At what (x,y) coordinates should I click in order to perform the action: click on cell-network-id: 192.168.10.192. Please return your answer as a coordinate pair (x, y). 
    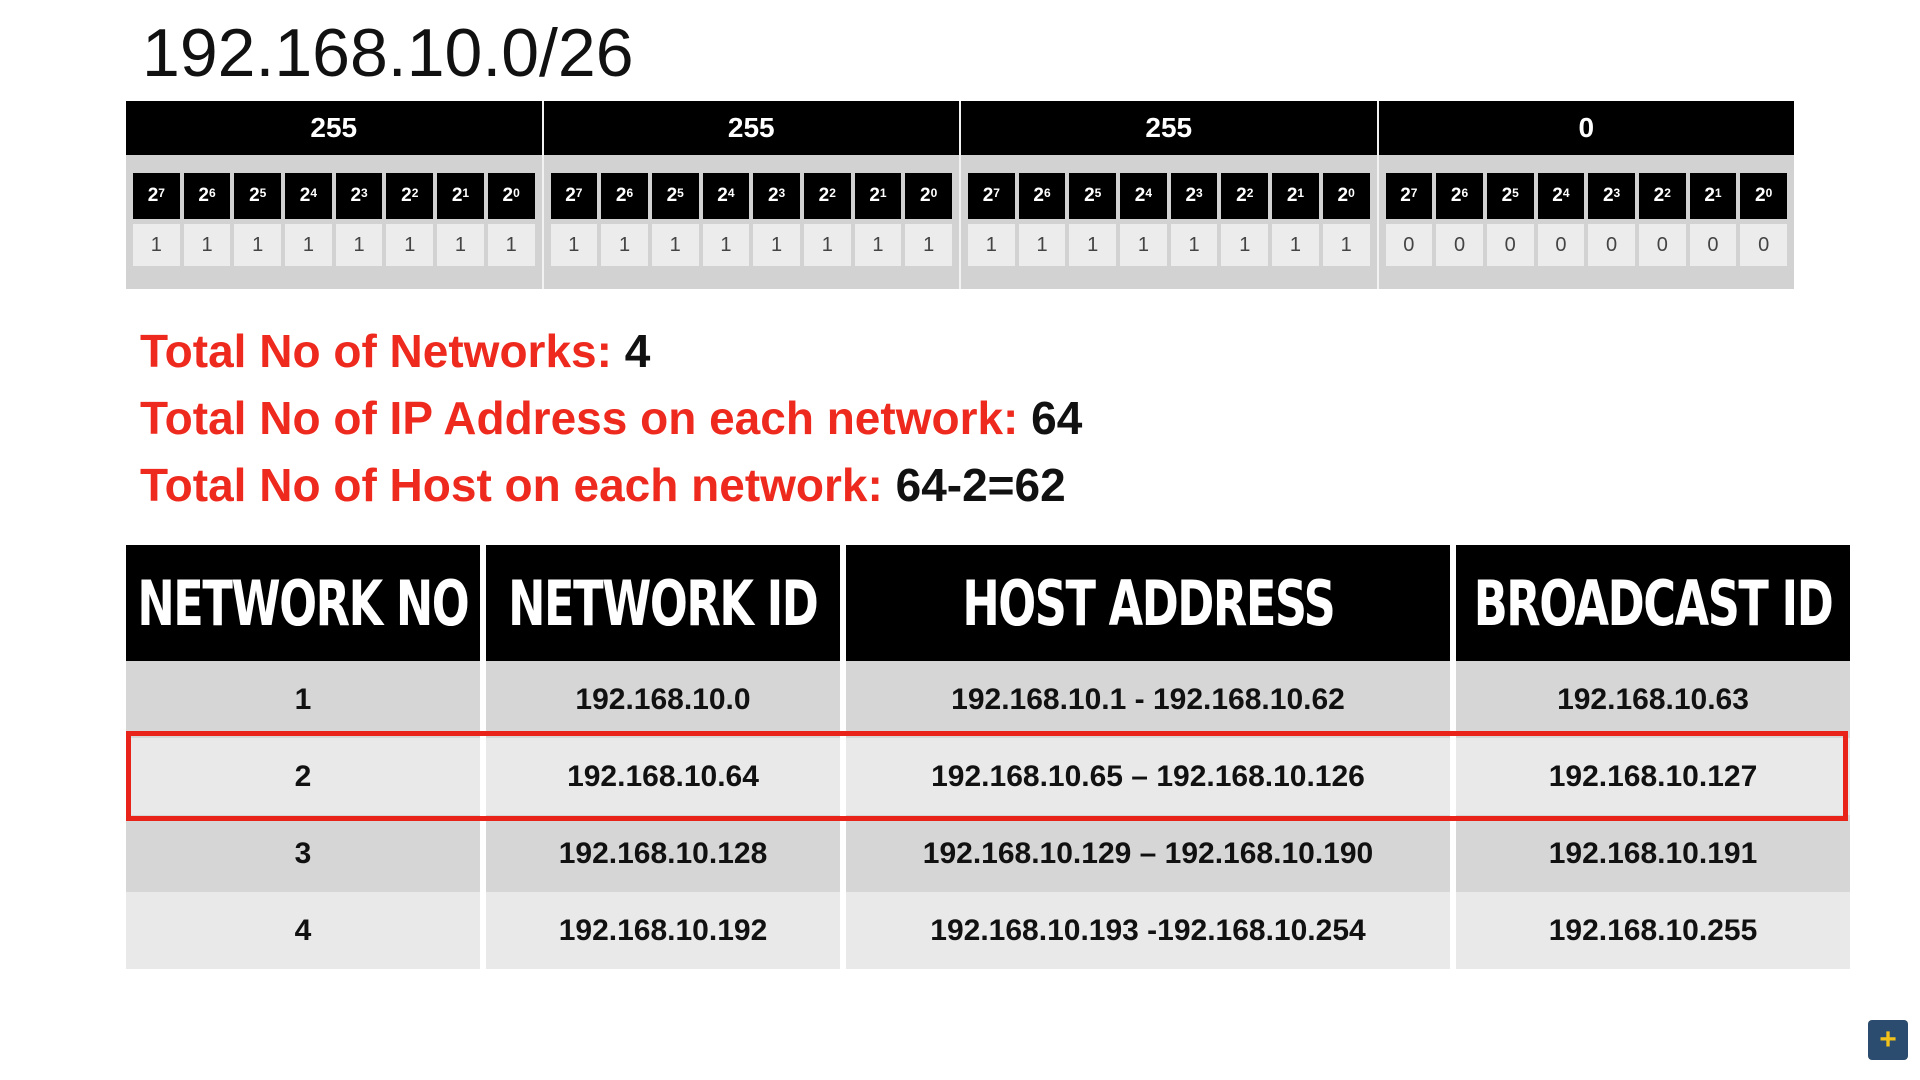
    Looking at the image, I should click on (663, 930).